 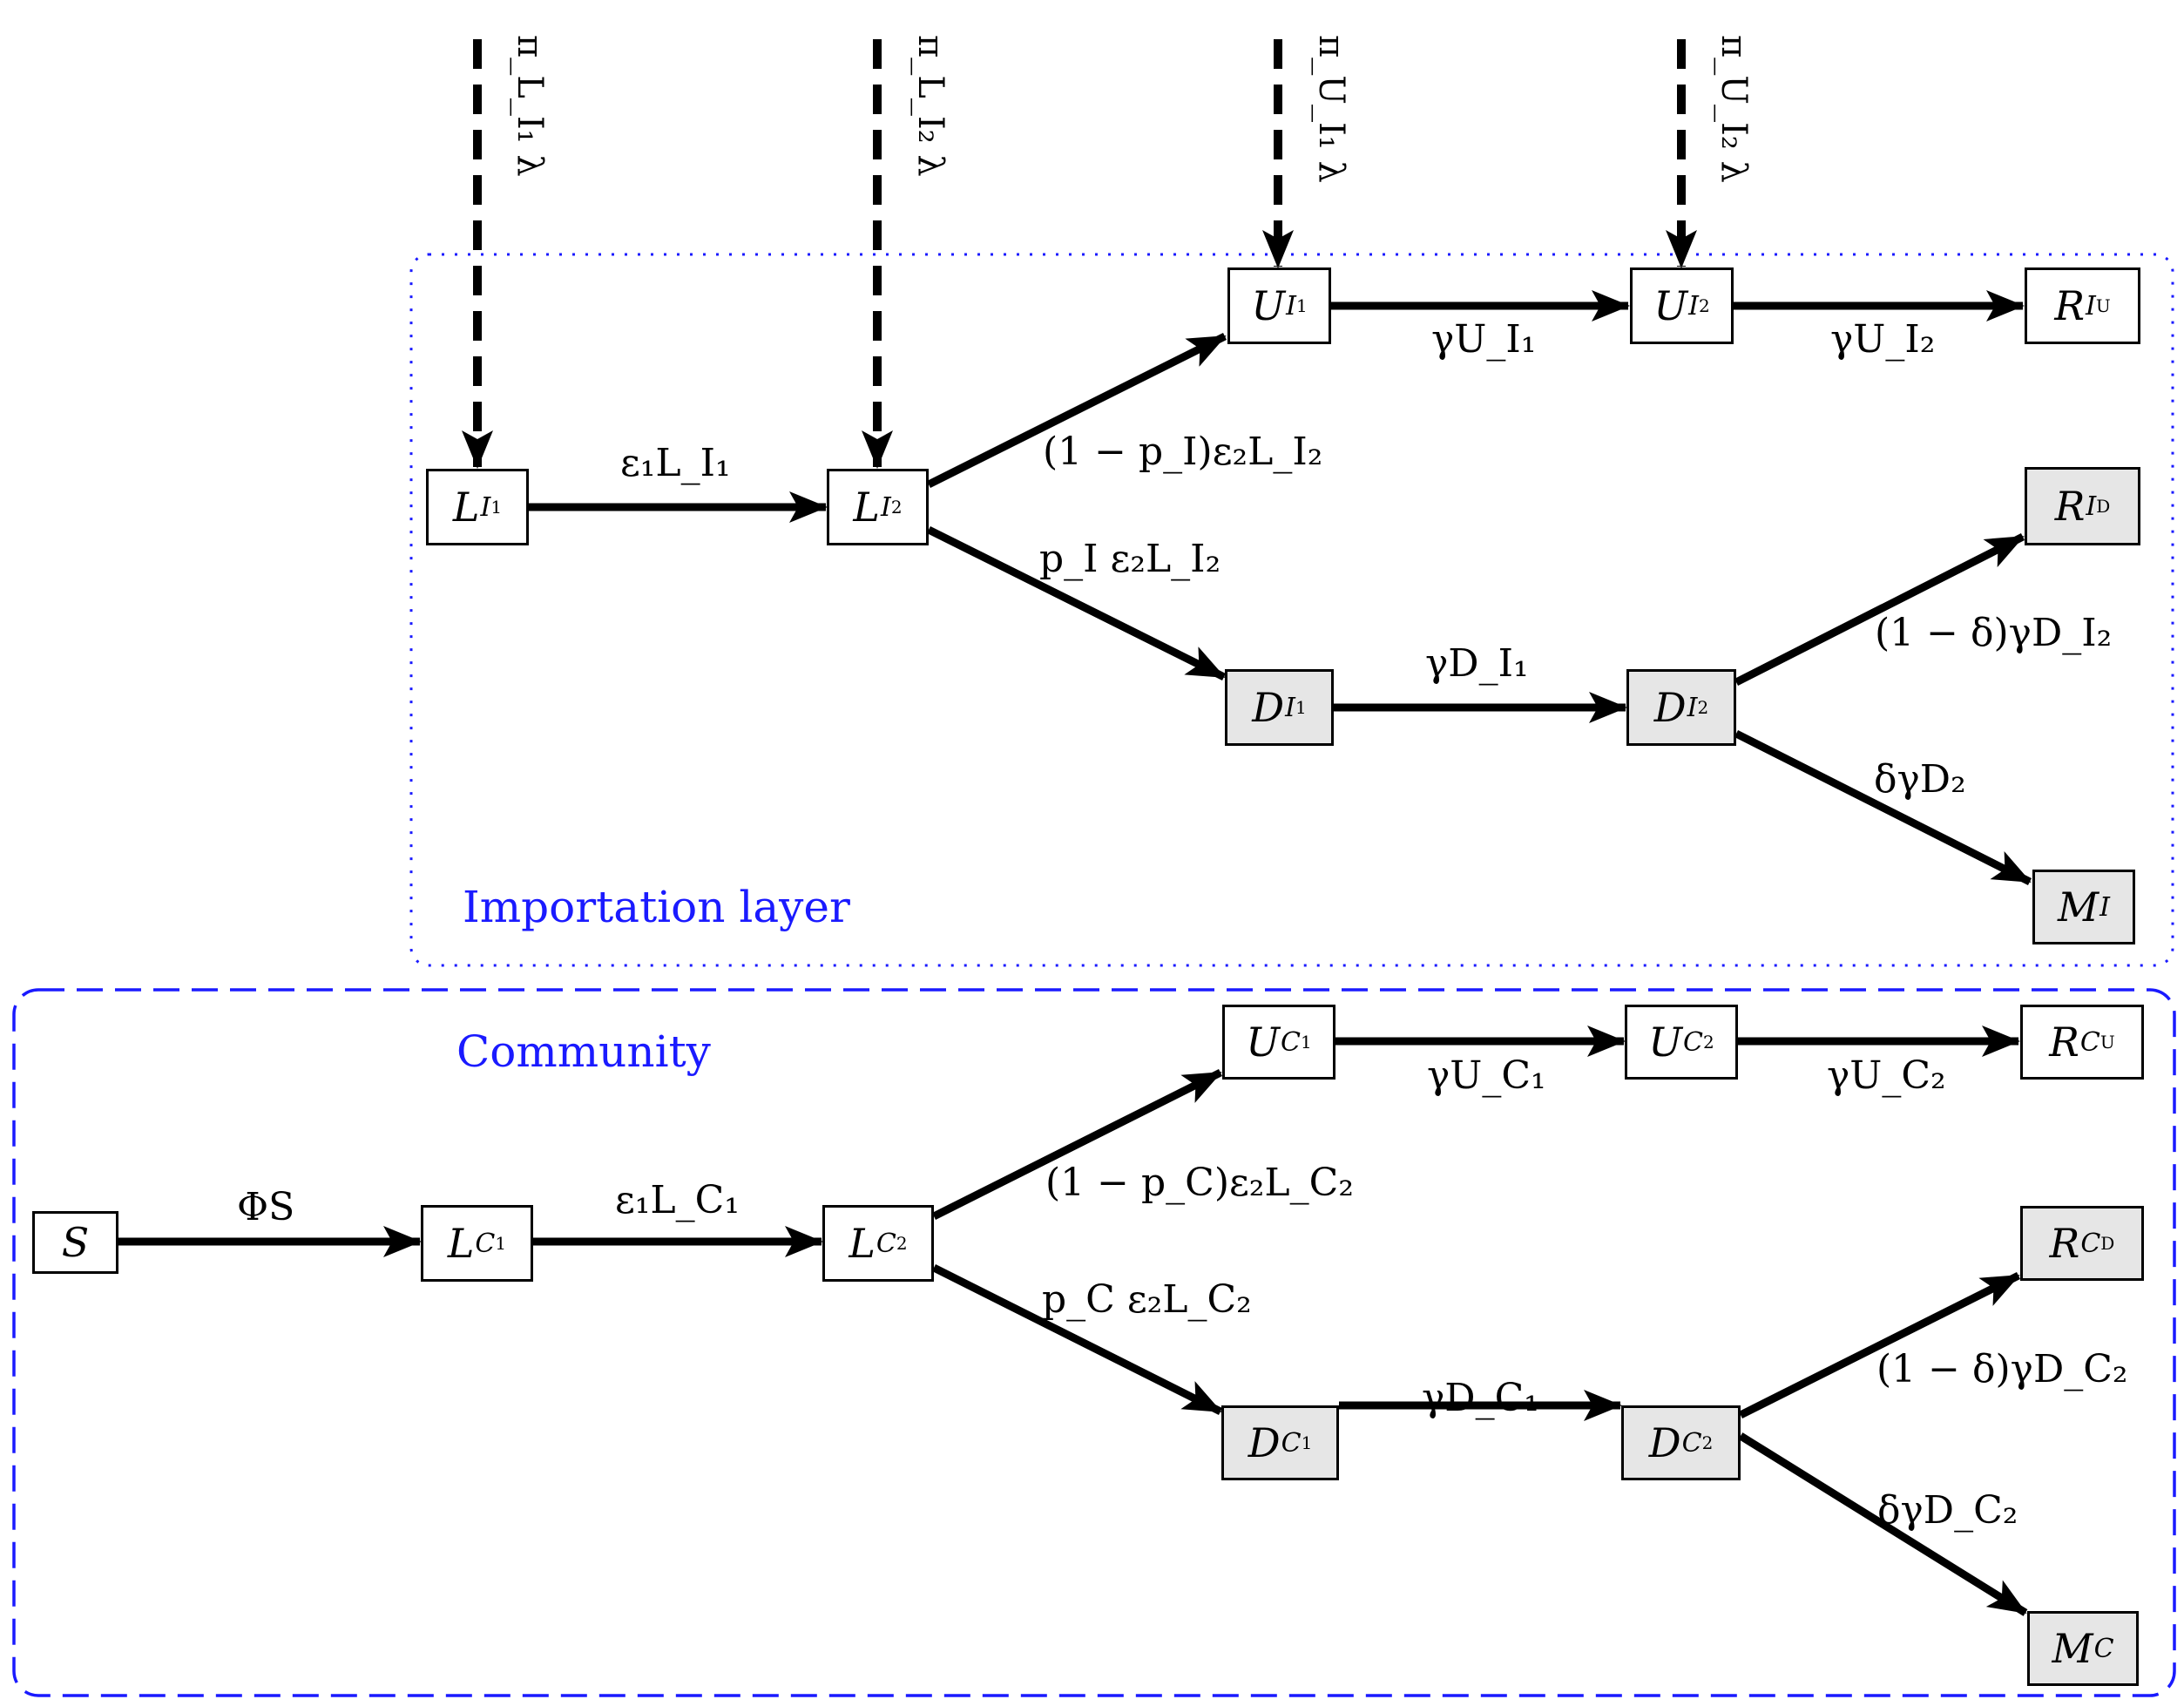 What do you see at coordinates (2072, 1648) in the screenshot?
I see `node-MC-symbol: M` at bounding box center [2072, 1648].